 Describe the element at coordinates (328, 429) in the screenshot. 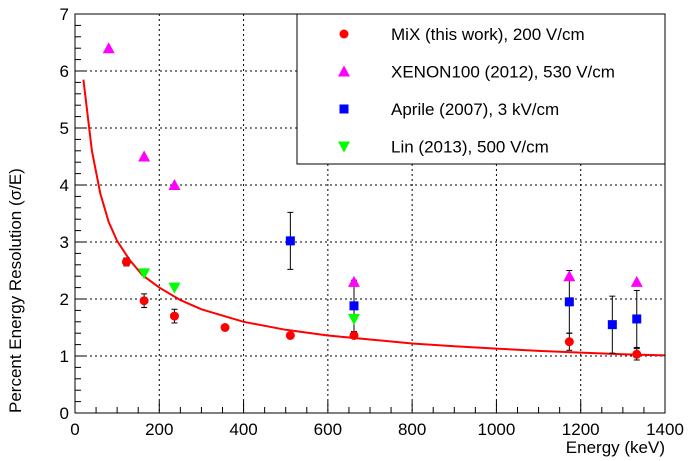

I see `x-tick-label: 600` at that location.